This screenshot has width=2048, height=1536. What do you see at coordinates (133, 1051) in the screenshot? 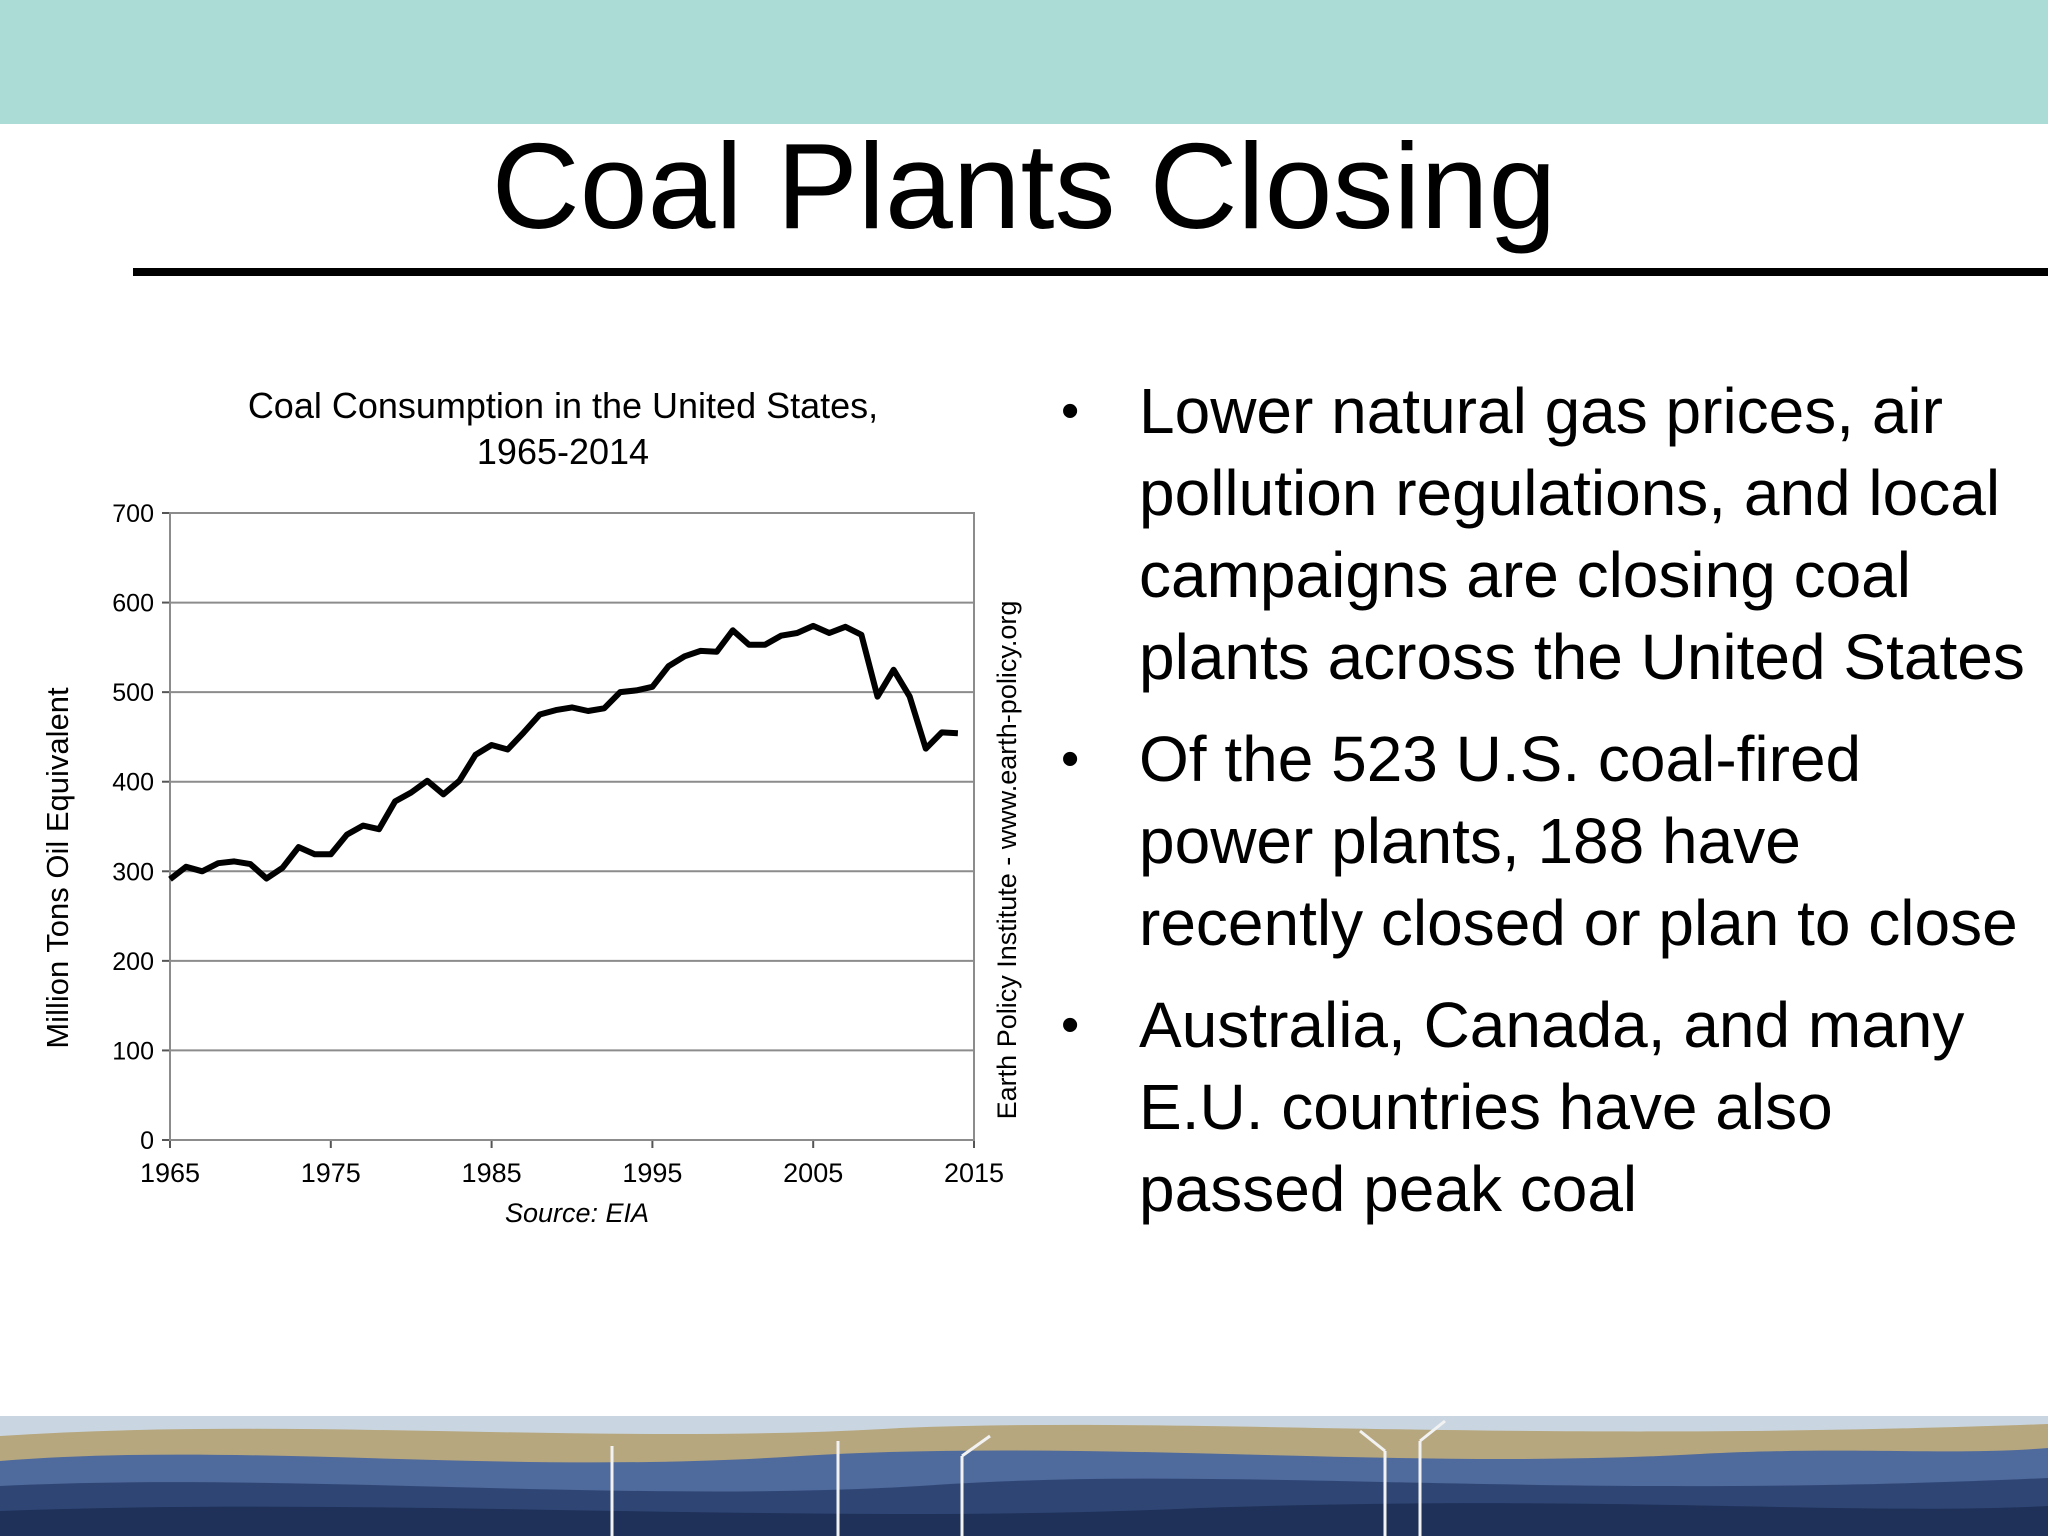
I see `y-tick-label: 100` at bounding box center [133, 1051].